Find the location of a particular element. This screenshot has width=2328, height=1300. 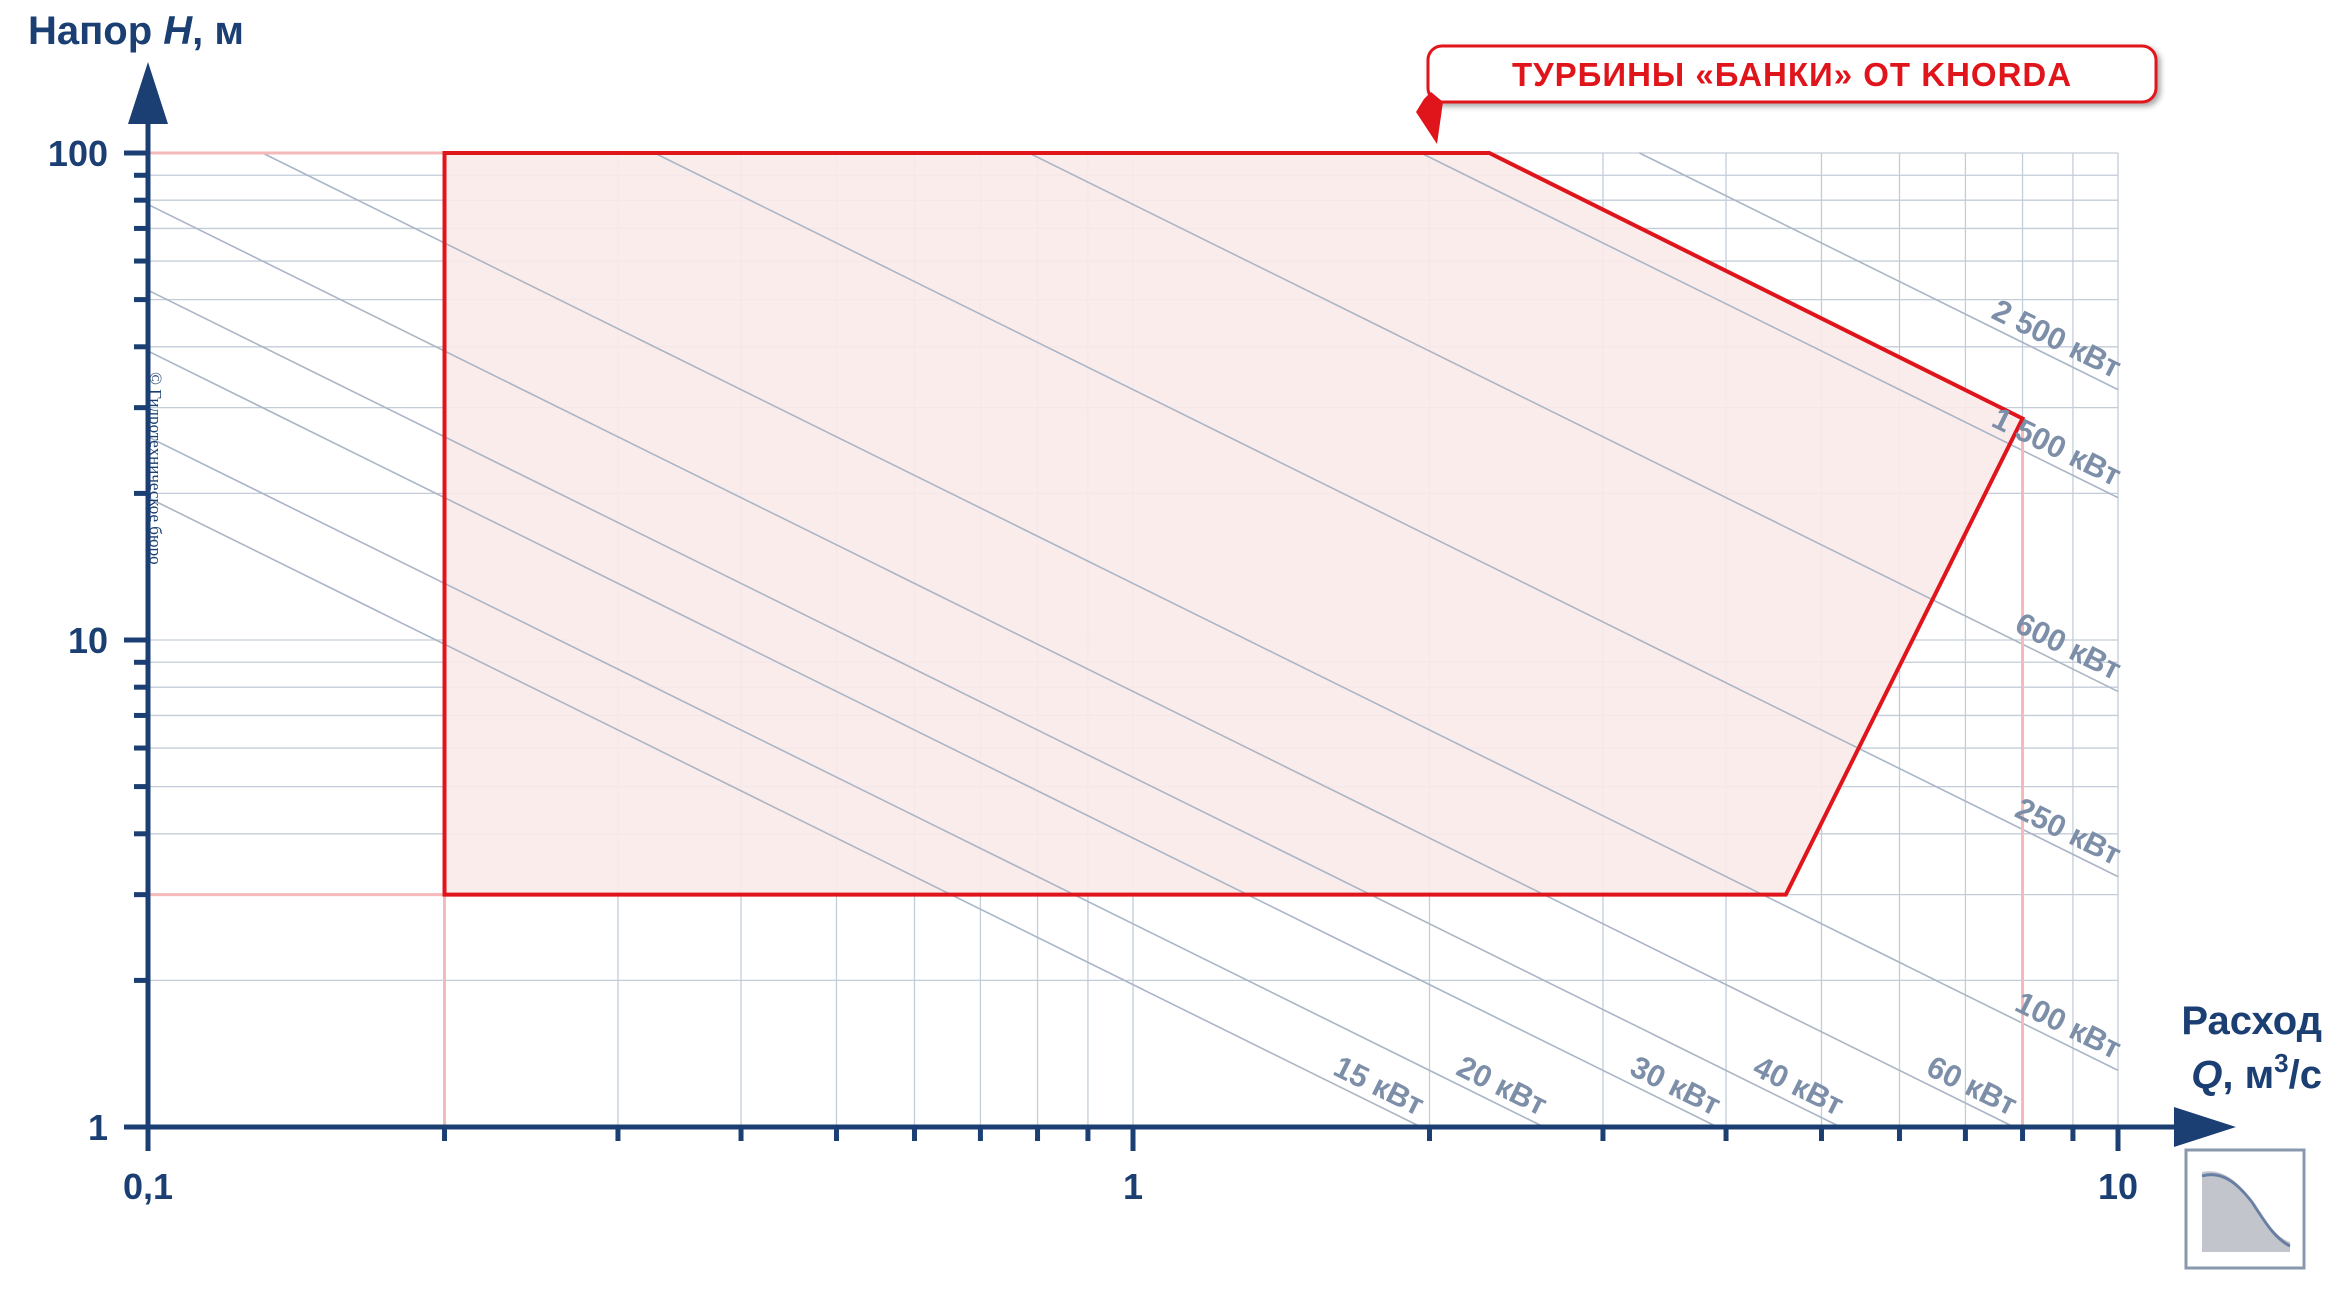

turbine-curve-icon is located at coordinates (2245, 1209).